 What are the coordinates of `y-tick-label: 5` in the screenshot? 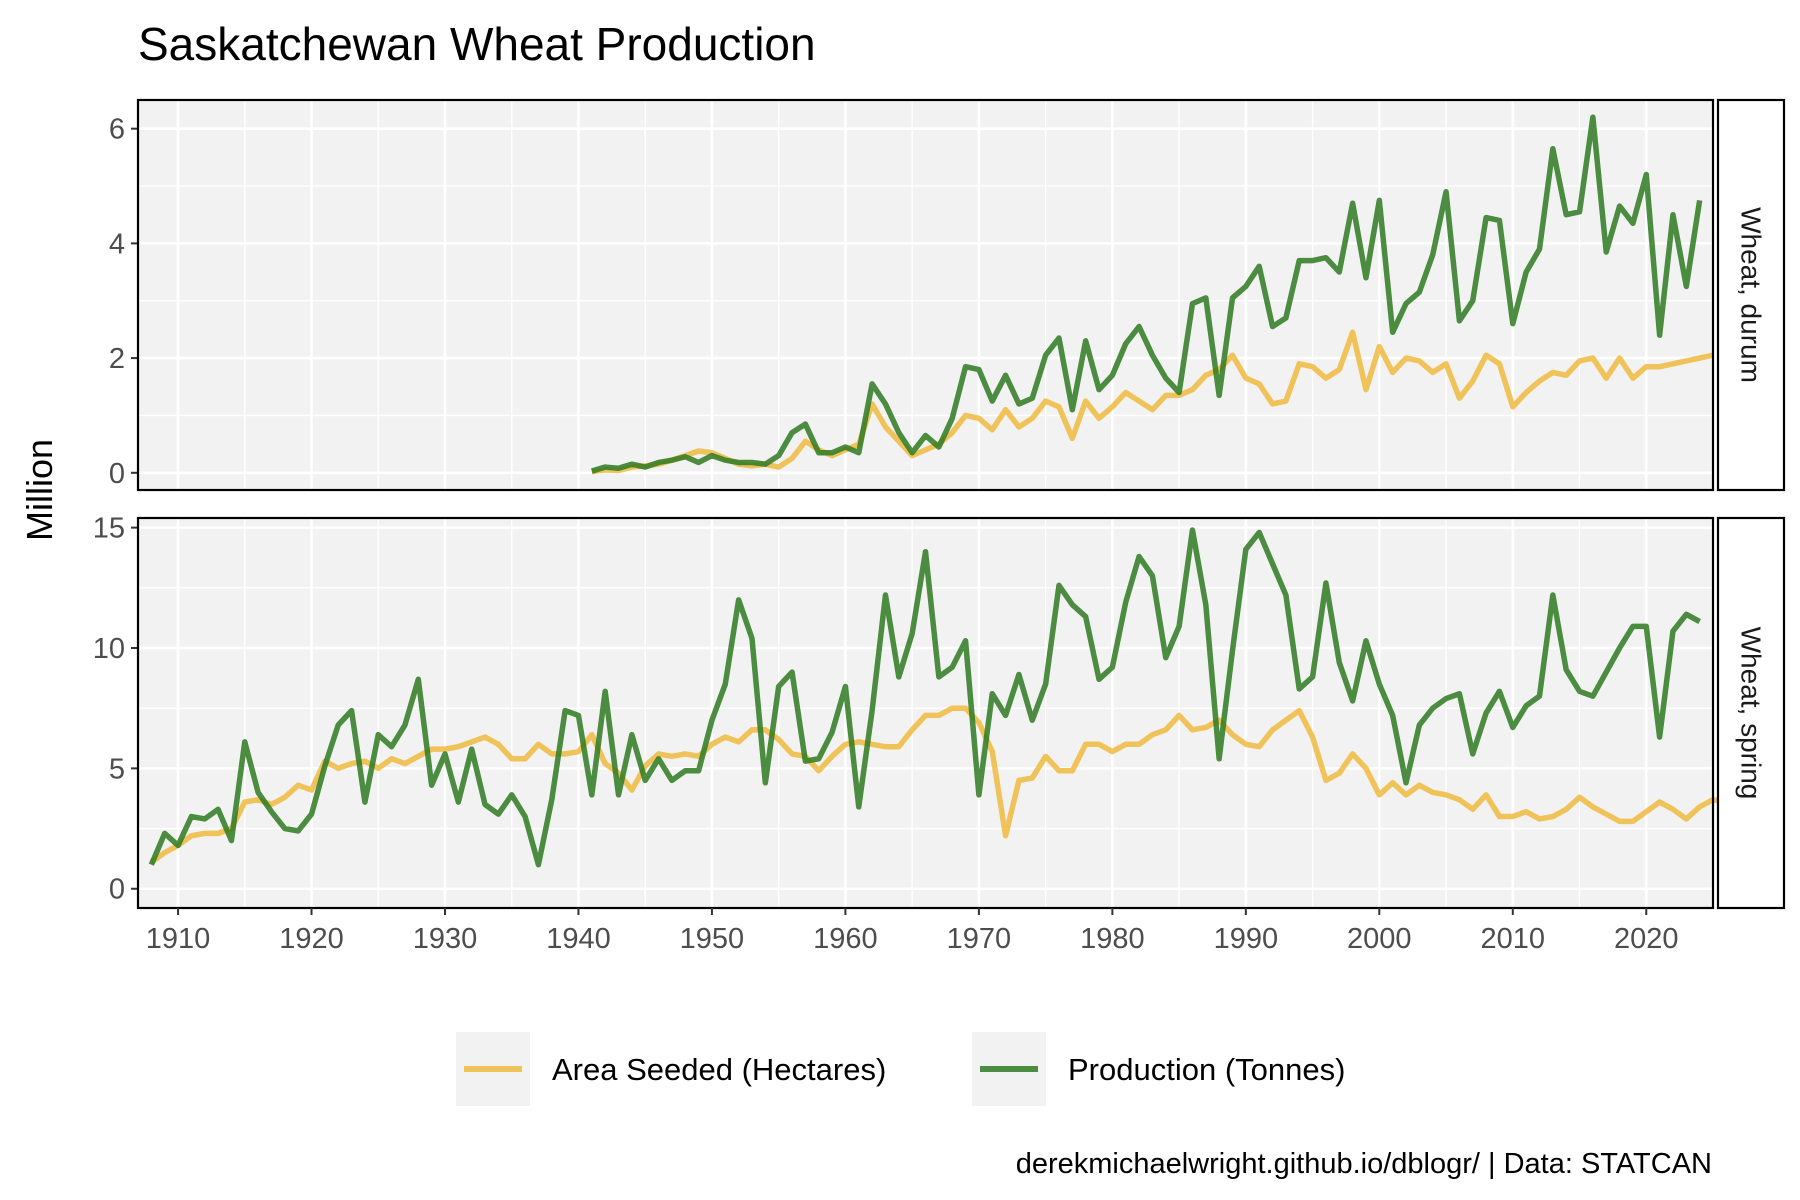 It's located at (117, 769).